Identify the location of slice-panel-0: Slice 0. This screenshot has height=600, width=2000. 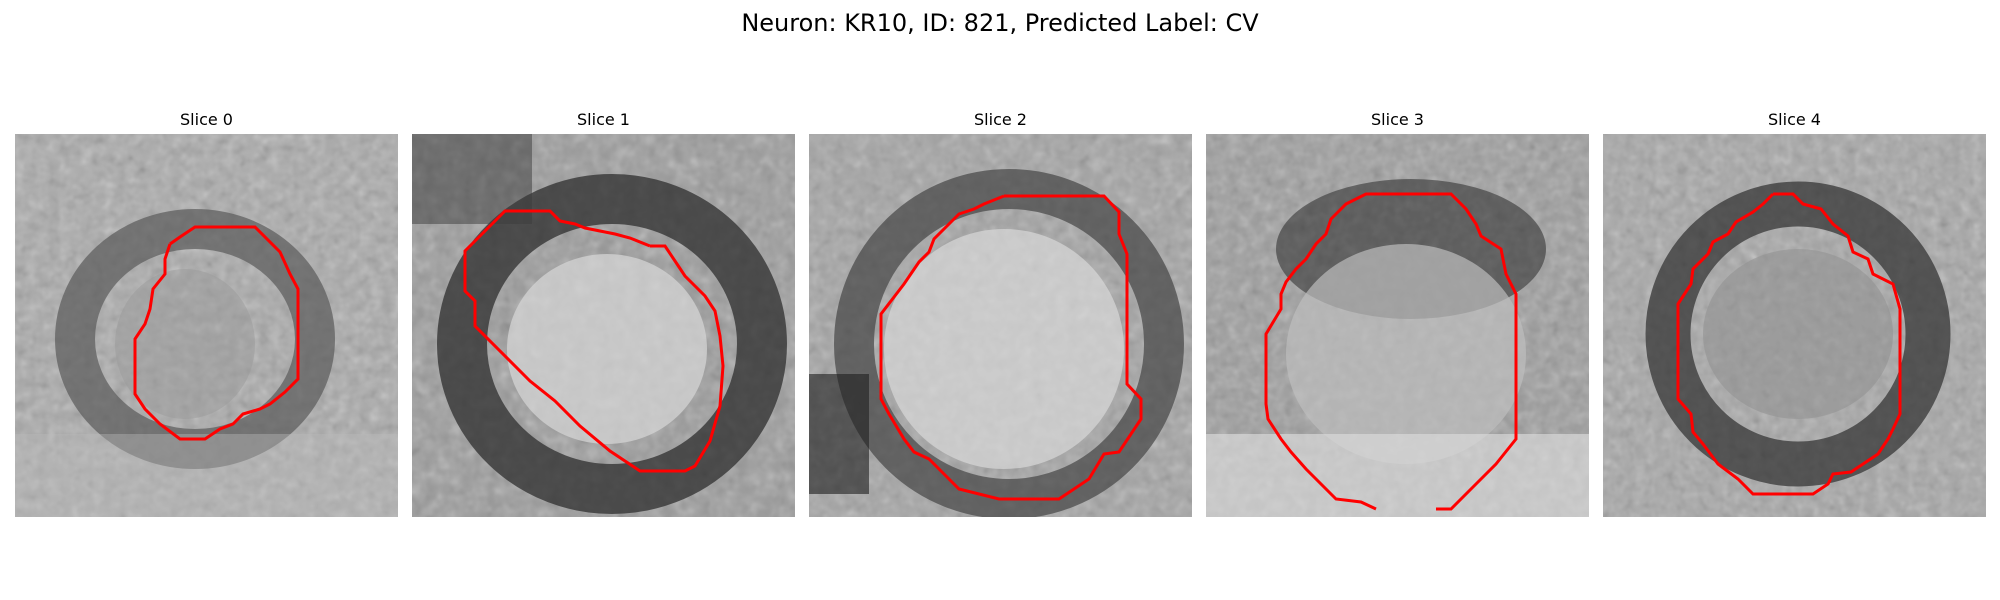
(206, 312).